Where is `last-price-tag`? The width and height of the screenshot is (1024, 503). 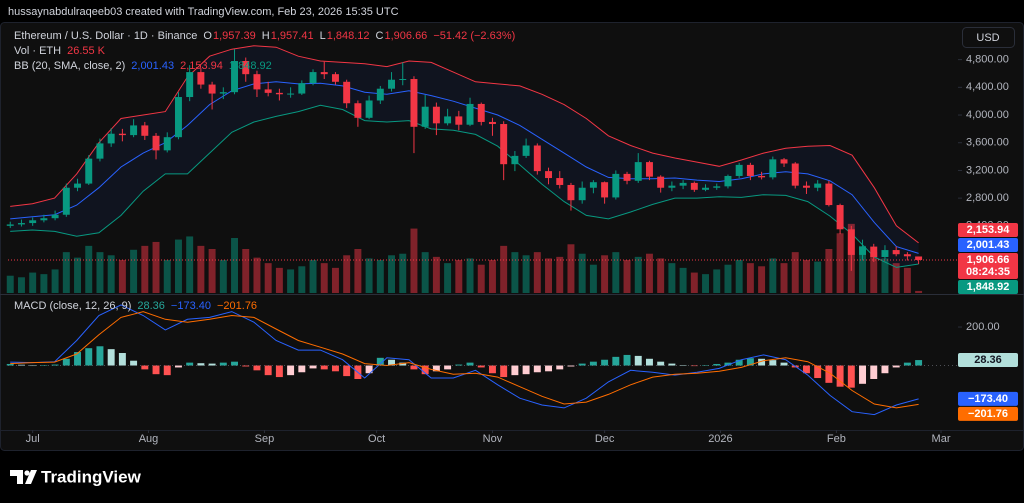
last-price-tag is located at coordinates (988, 265).